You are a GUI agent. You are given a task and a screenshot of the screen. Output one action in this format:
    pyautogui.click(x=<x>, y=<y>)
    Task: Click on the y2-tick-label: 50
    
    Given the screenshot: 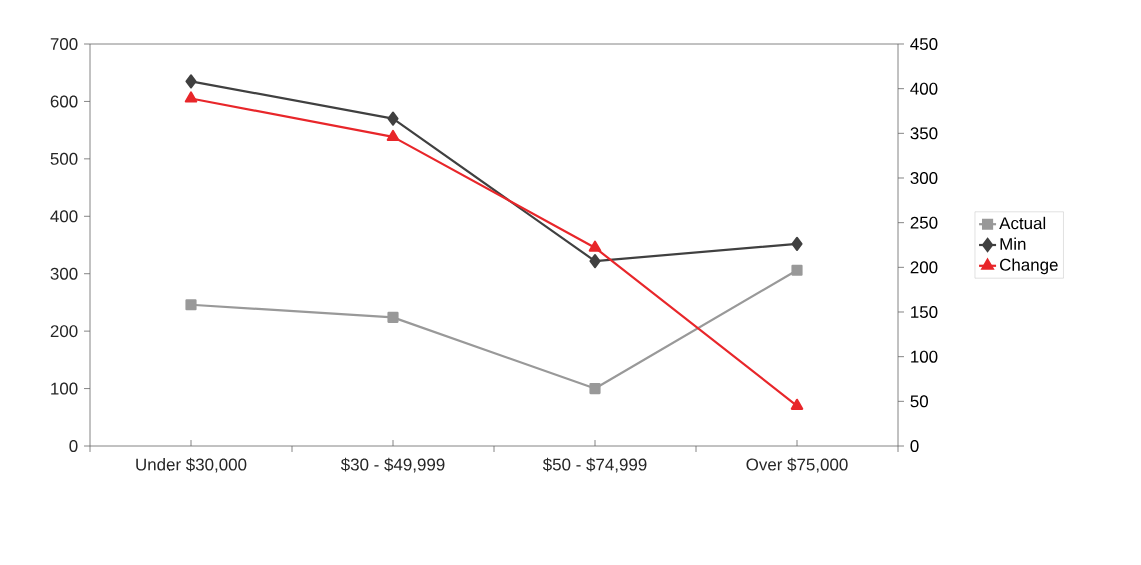 What is the action you would take?
    pyautogui.click(x=919, y=401)
    